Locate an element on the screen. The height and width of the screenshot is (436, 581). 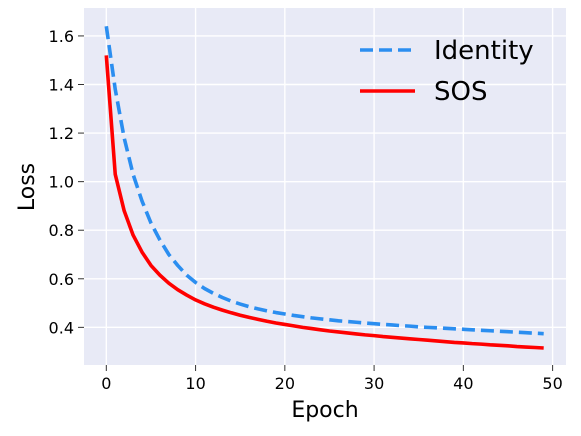
y-tick-label-0: 0.4 is located at coordinates (61, 327).